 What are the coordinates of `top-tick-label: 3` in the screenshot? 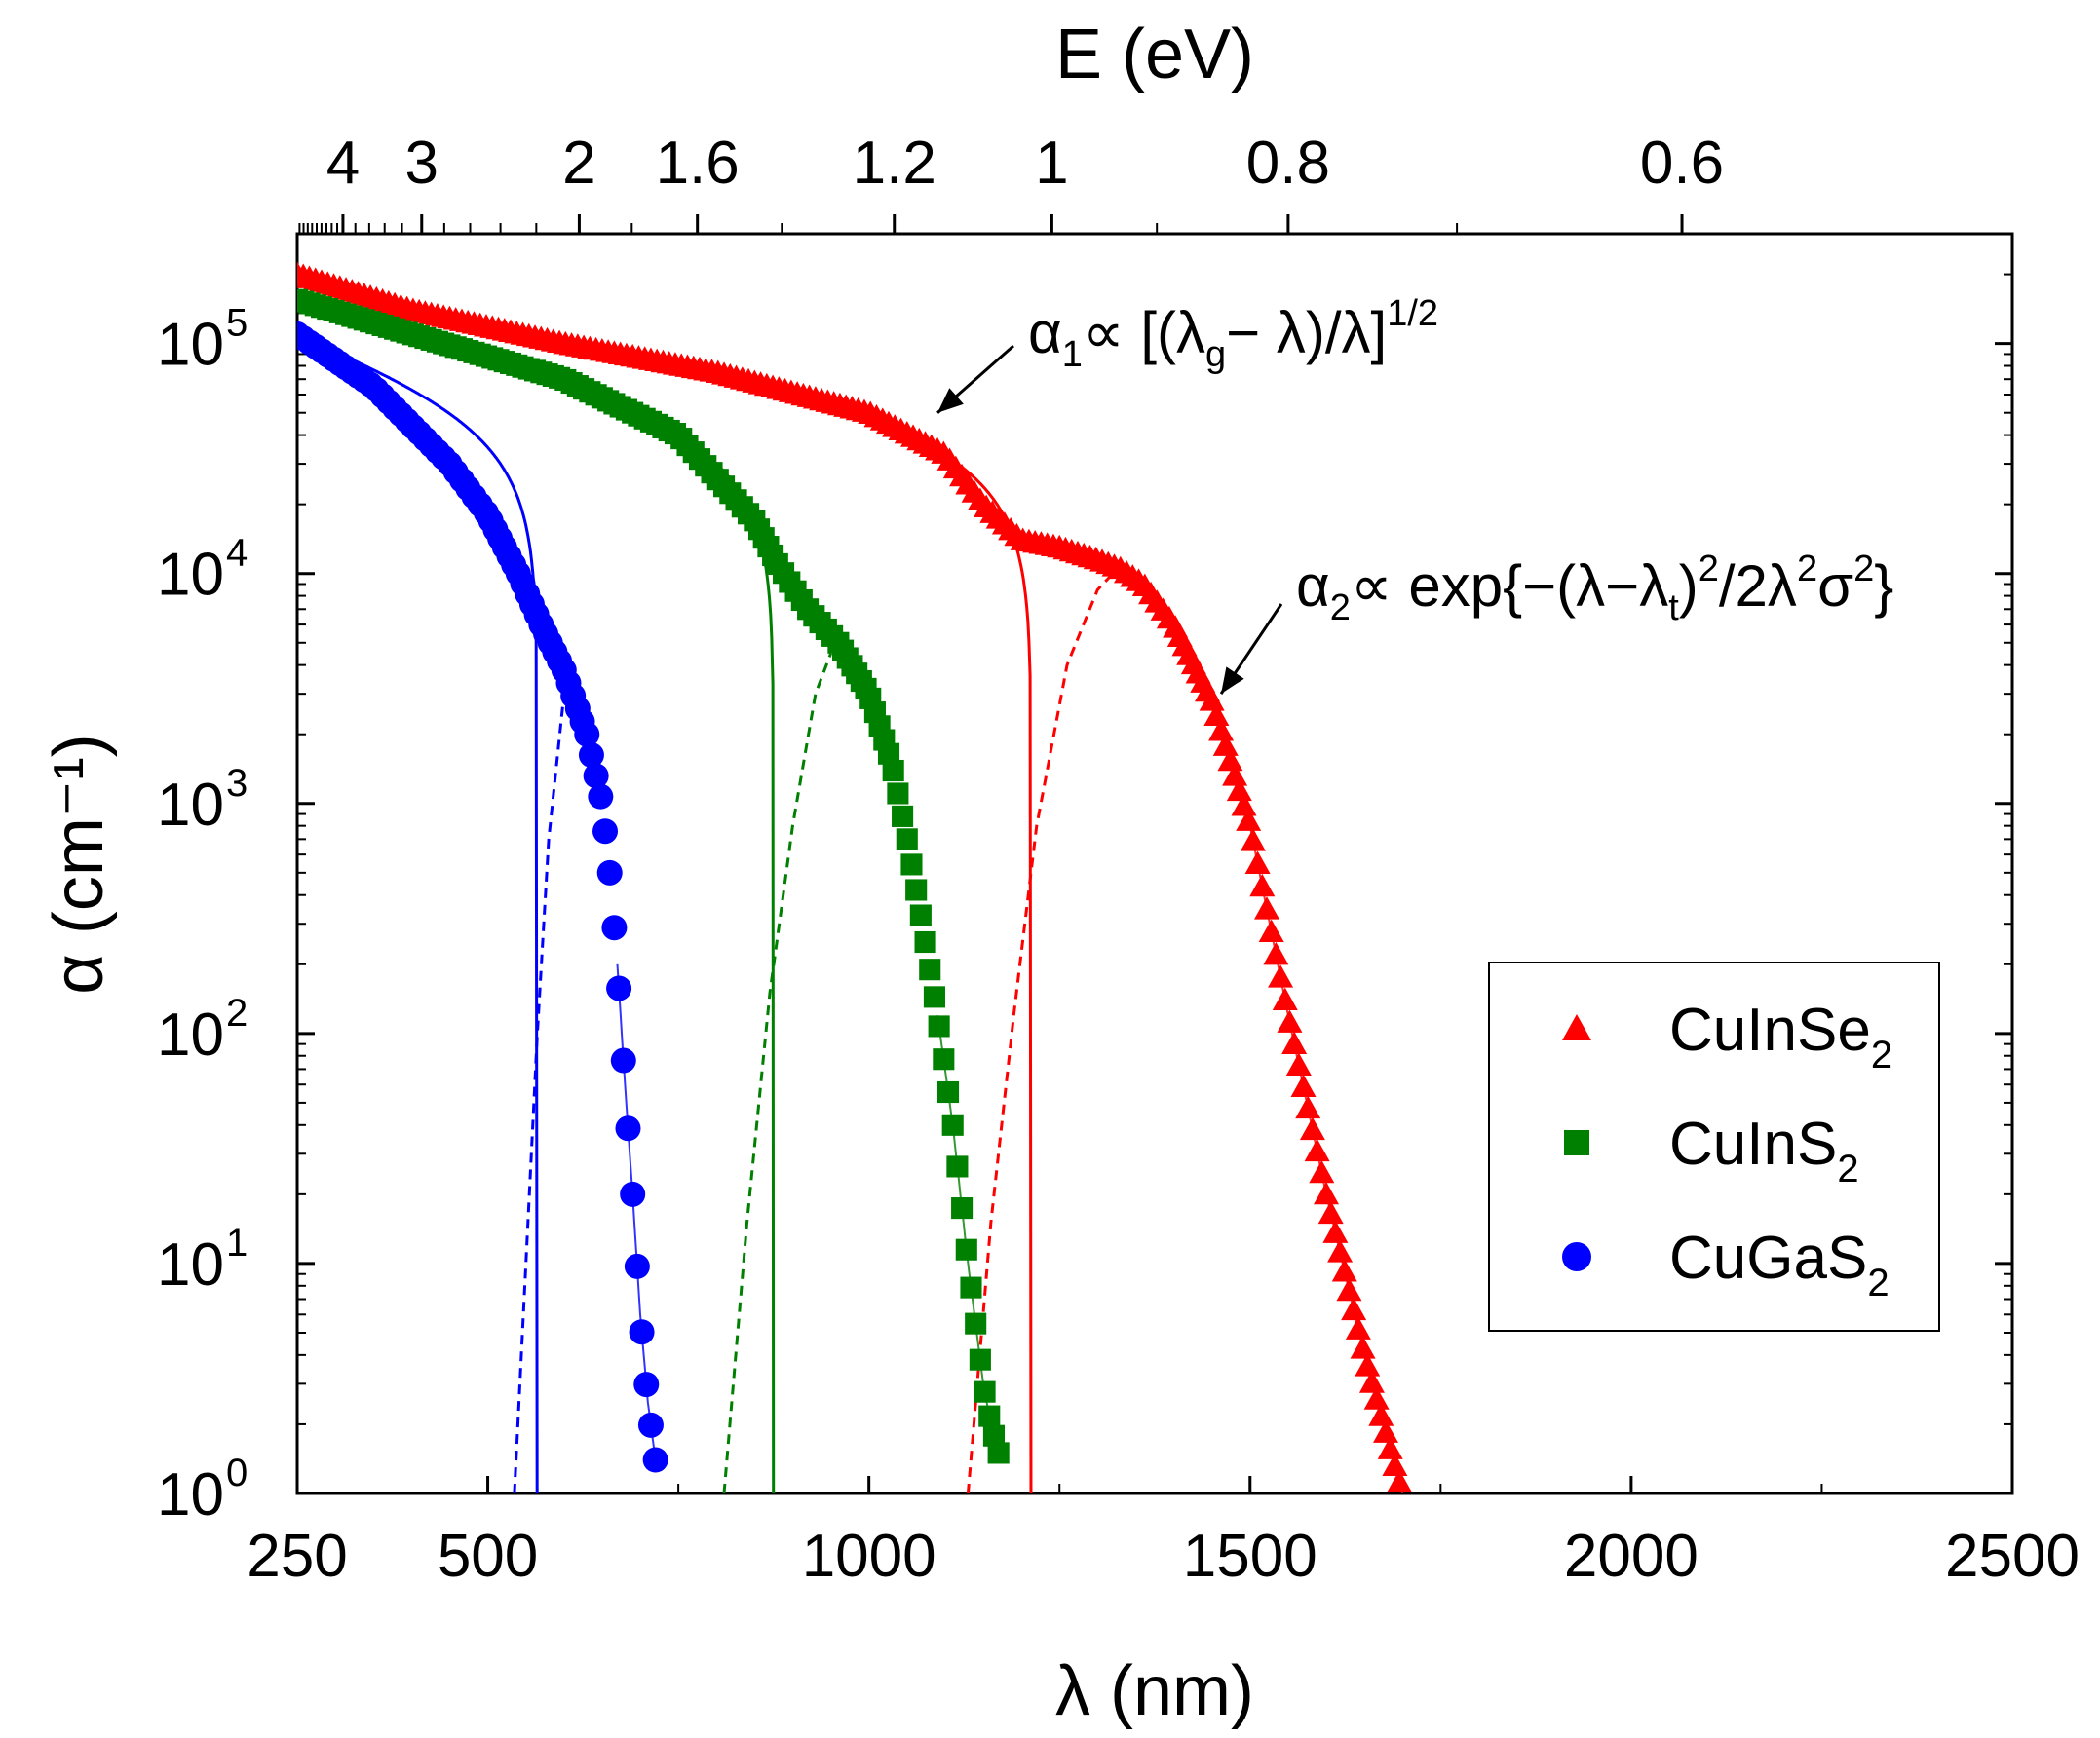 It's located at (422, 164).